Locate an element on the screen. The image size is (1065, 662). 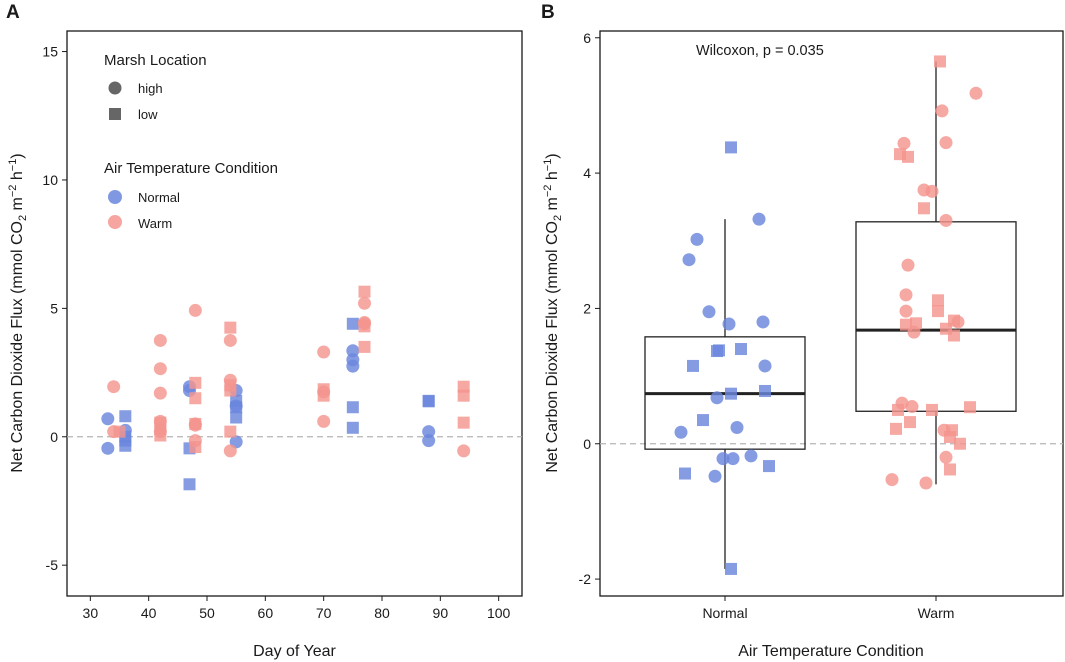
y-tick-label: 2 is located at coordinates (587, 308).